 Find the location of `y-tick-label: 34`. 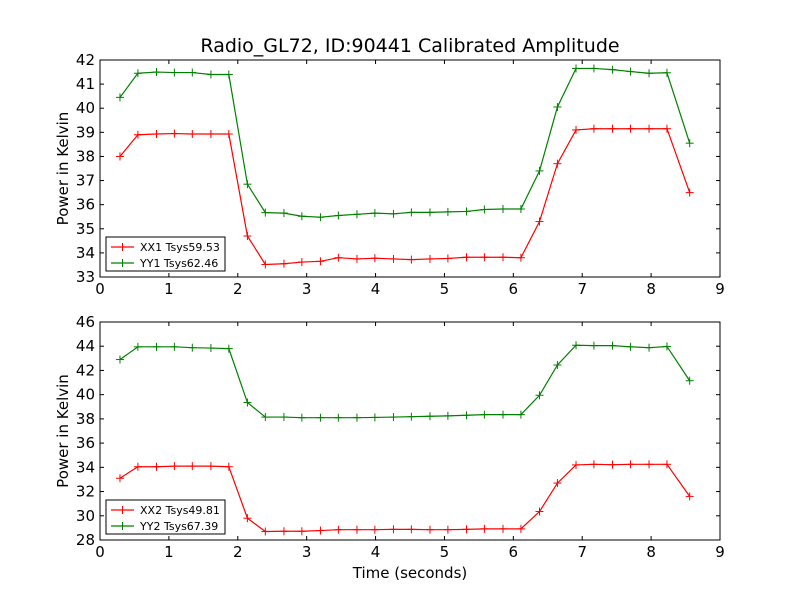

y-tick-label: 34 is located at coordinates (85, 253).